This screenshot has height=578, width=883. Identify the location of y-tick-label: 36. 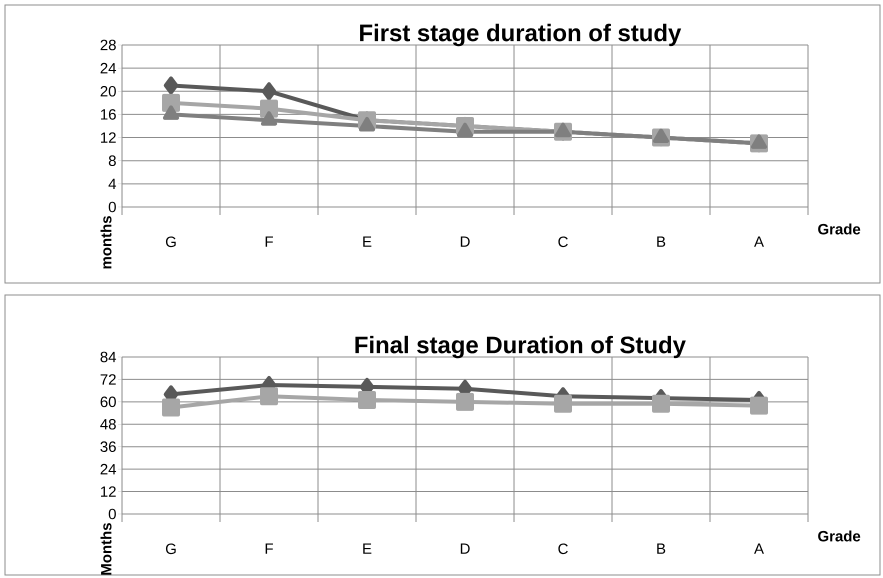
(108, 446).